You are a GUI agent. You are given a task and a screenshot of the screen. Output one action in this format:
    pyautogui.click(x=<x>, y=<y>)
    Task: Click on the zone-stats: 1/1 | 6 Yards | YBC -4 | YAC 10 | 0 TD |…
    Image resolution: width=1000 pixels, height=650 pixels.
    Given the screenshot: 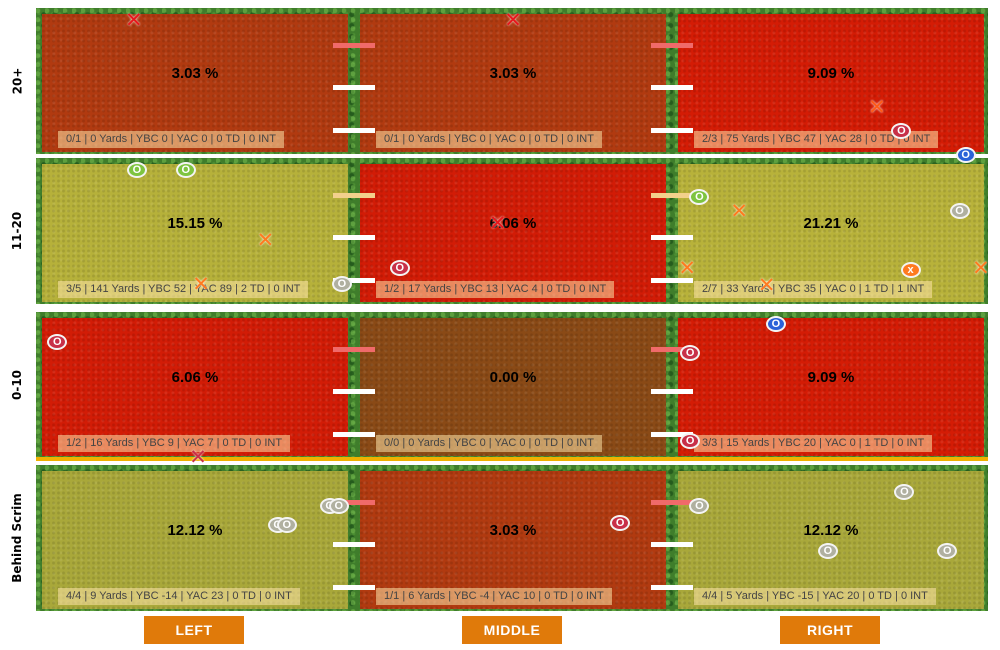 What is the action you would take?
    pyautogui.click(x=494, y=596)
    